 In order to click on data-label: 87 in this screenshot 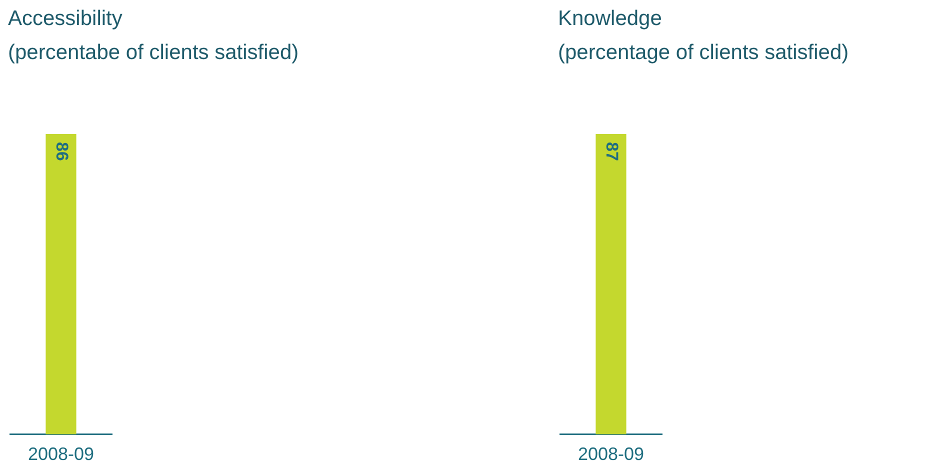, I will do `click(612, 151)`.